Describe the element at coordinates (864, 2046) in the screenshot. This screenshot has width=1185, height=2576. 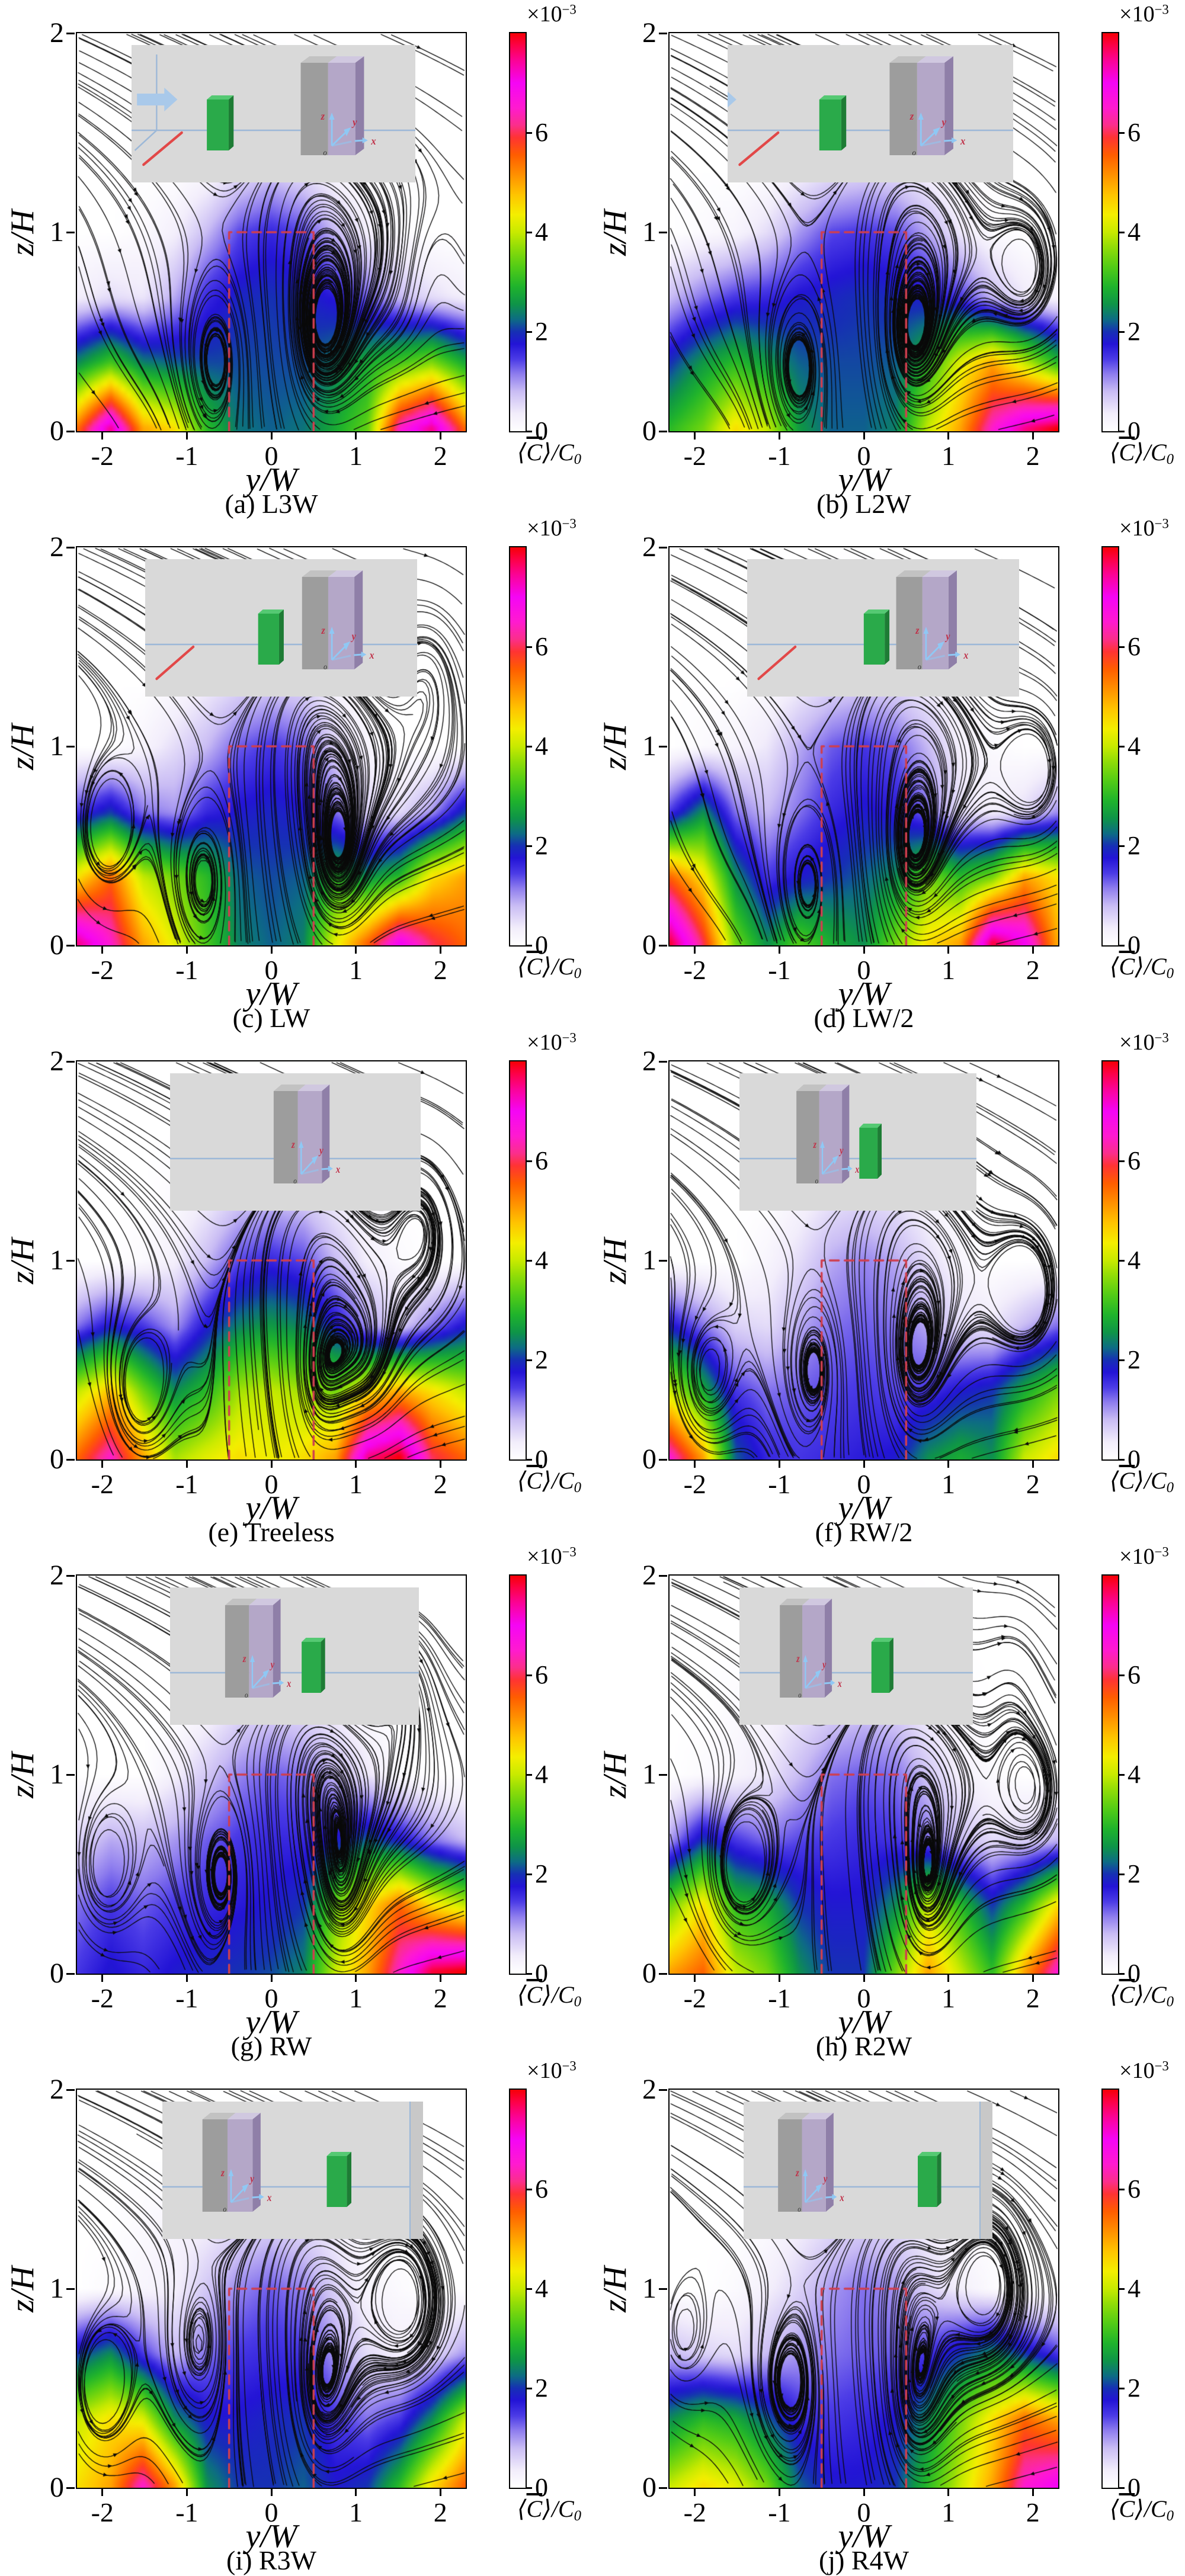
I see `panel-caption: (h) R2W` at that location.